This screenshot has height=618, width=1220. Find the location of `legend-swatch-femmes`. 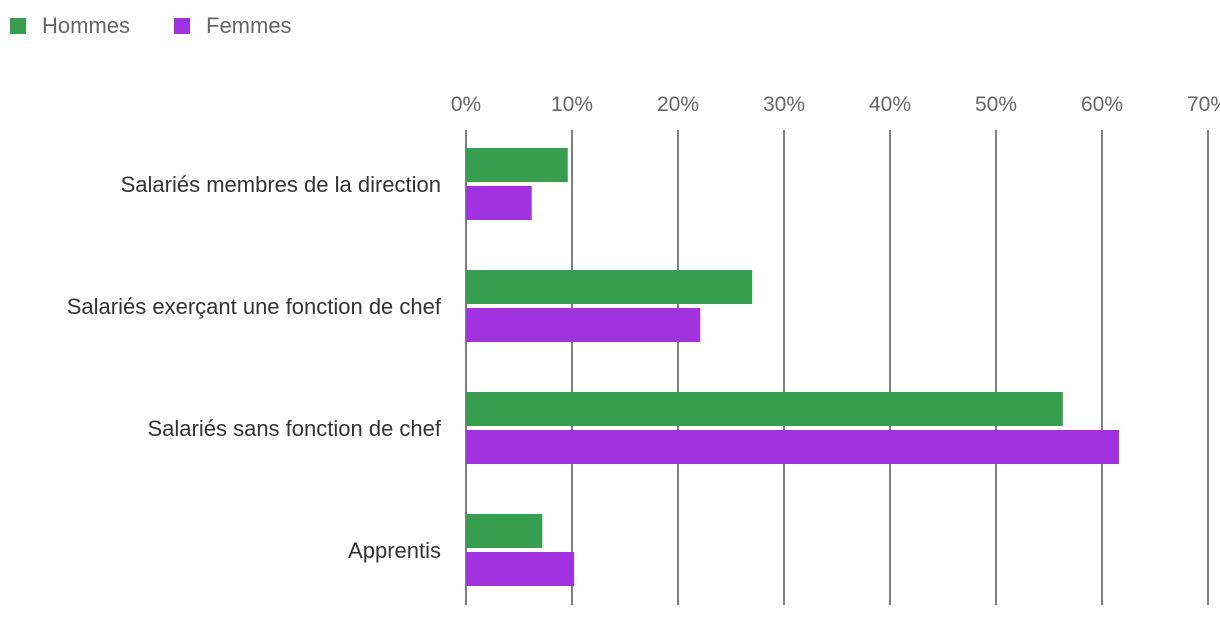

legend-swatch-femmes is located at coordinates (182, 26).